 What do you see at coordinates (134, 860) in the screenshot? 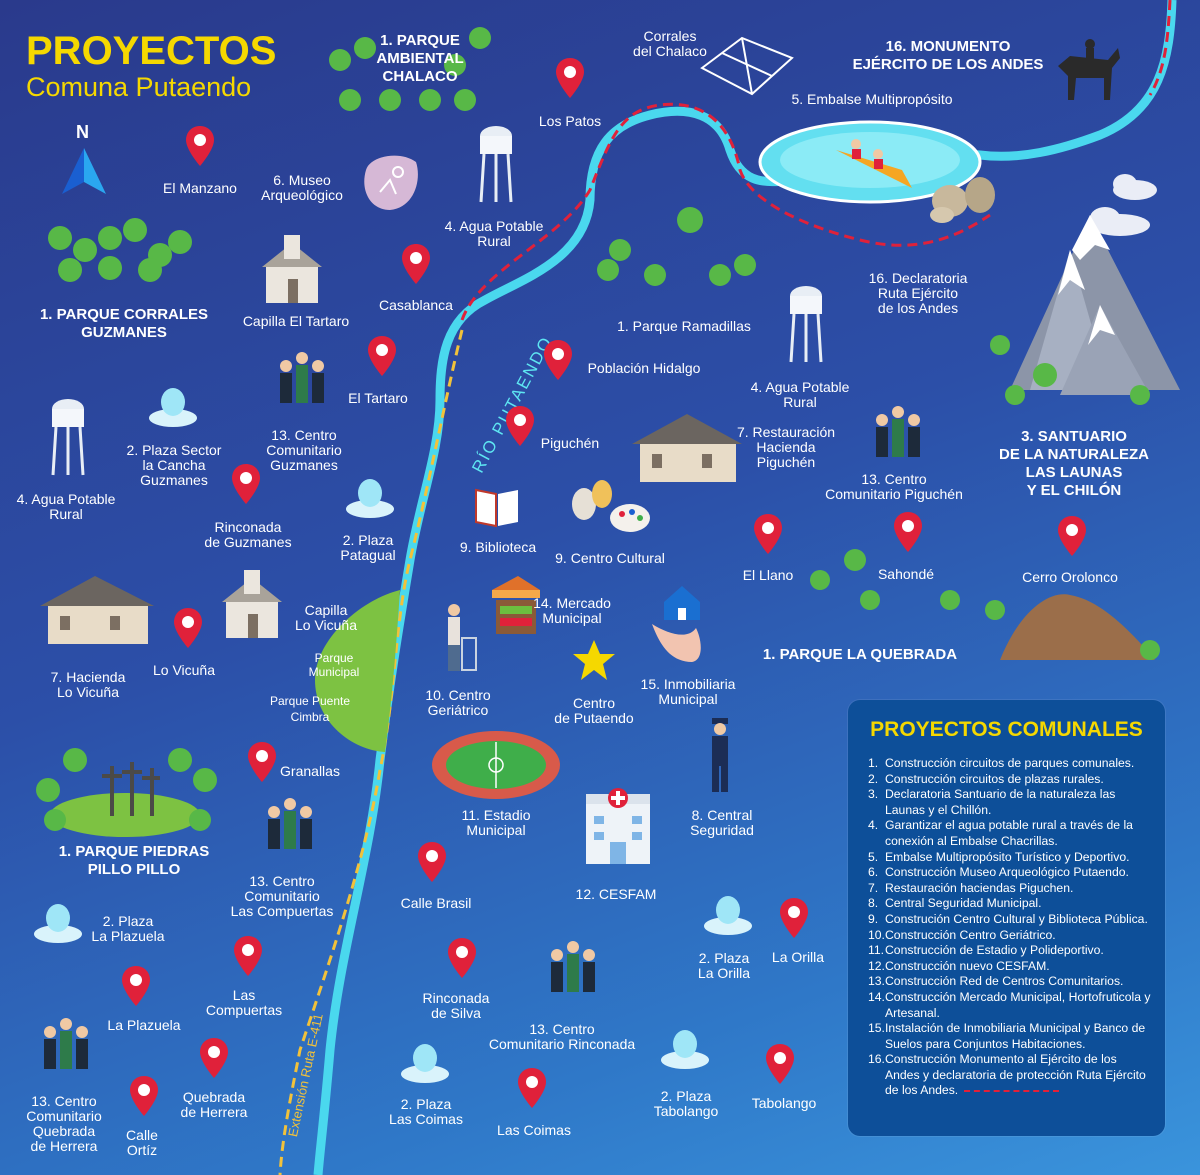
I see `label-parque-piedras: 1. PARQUE PIEDRAS PILLO PILLO` at bounding box center [134, 860].